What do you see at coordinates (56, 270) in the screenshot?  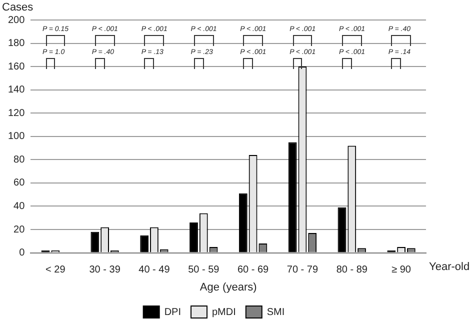 I see `x-tick-label: < 29` at bounding box center [56, 270].